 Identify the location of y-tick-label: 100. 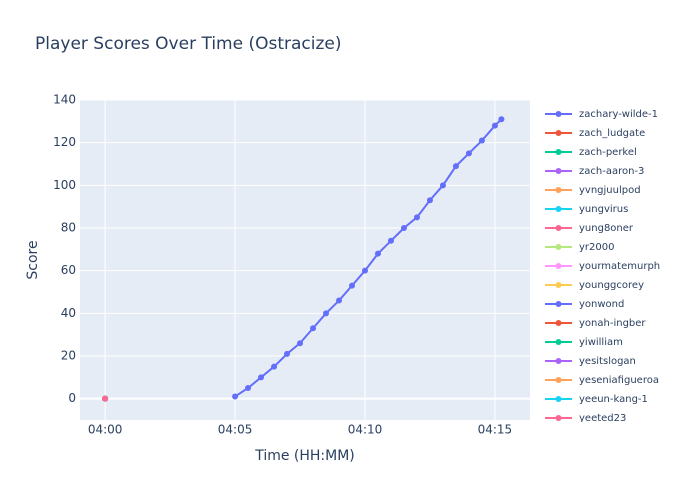
(64, 185).